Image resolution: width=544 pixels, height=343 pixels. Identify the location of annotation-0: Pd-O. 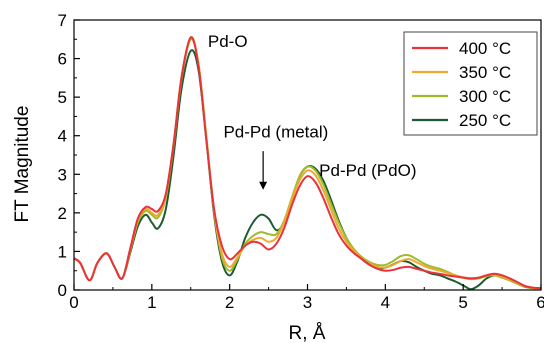
(228, 41).